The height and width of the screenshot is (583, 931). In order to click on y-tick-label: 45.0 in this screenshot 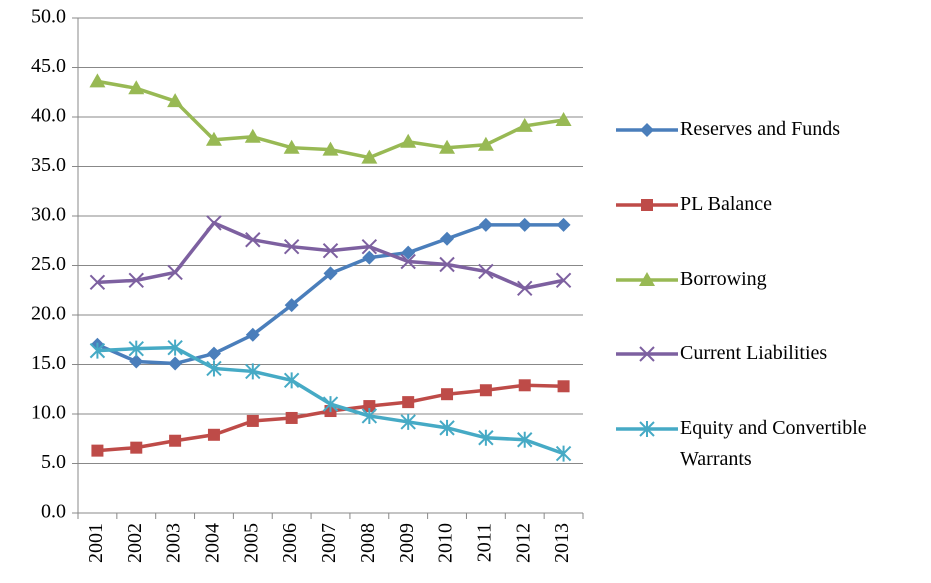, I will do `click(48, 66)`.